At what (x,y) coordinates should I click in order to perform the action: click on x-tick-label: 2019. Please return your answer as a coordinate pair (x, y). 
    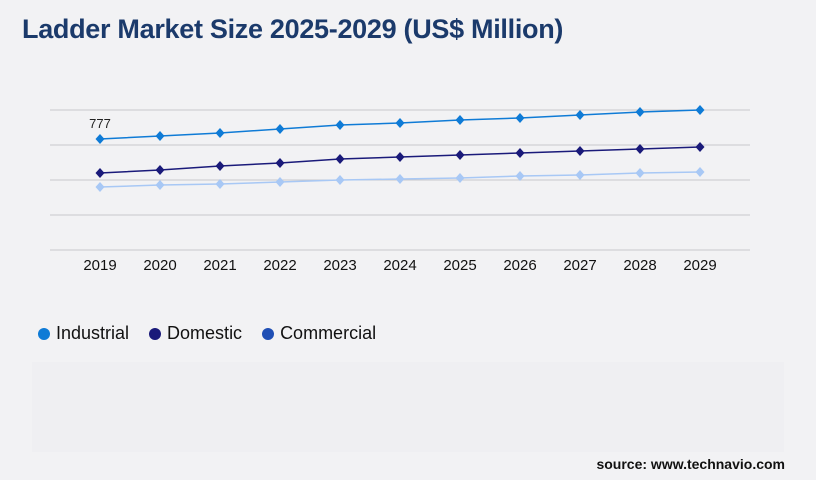
    Looking at the image, I should click on (99, 265).